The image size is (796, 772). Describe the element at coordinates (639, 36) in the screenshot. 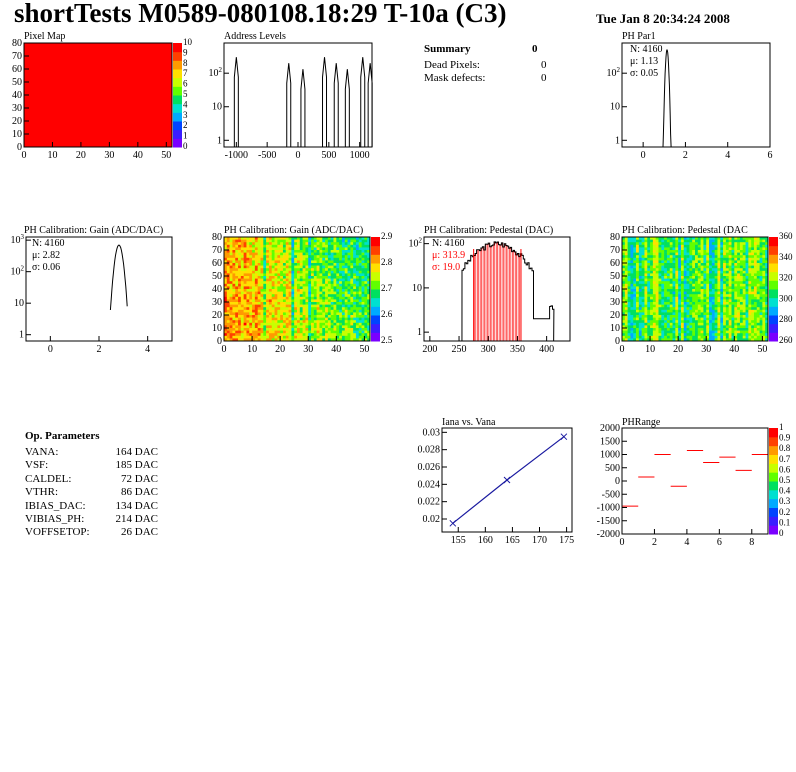

I see `ph-par1-title: PH Par1` at that location.